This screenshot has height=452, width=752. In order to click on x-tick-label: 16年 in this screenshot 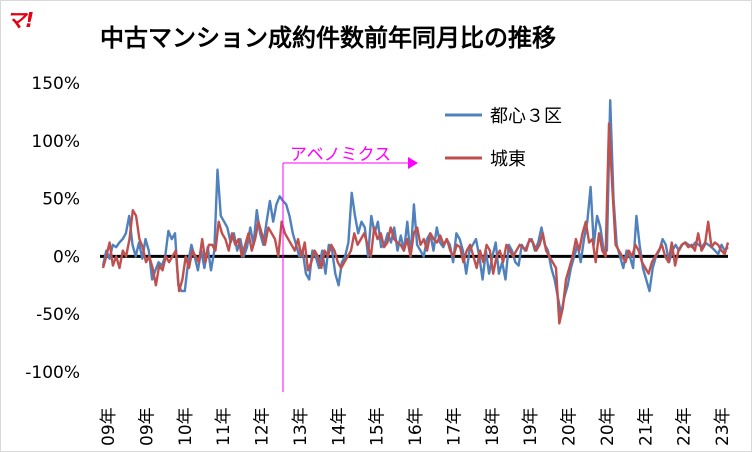, I will do `click(416, 426)`.